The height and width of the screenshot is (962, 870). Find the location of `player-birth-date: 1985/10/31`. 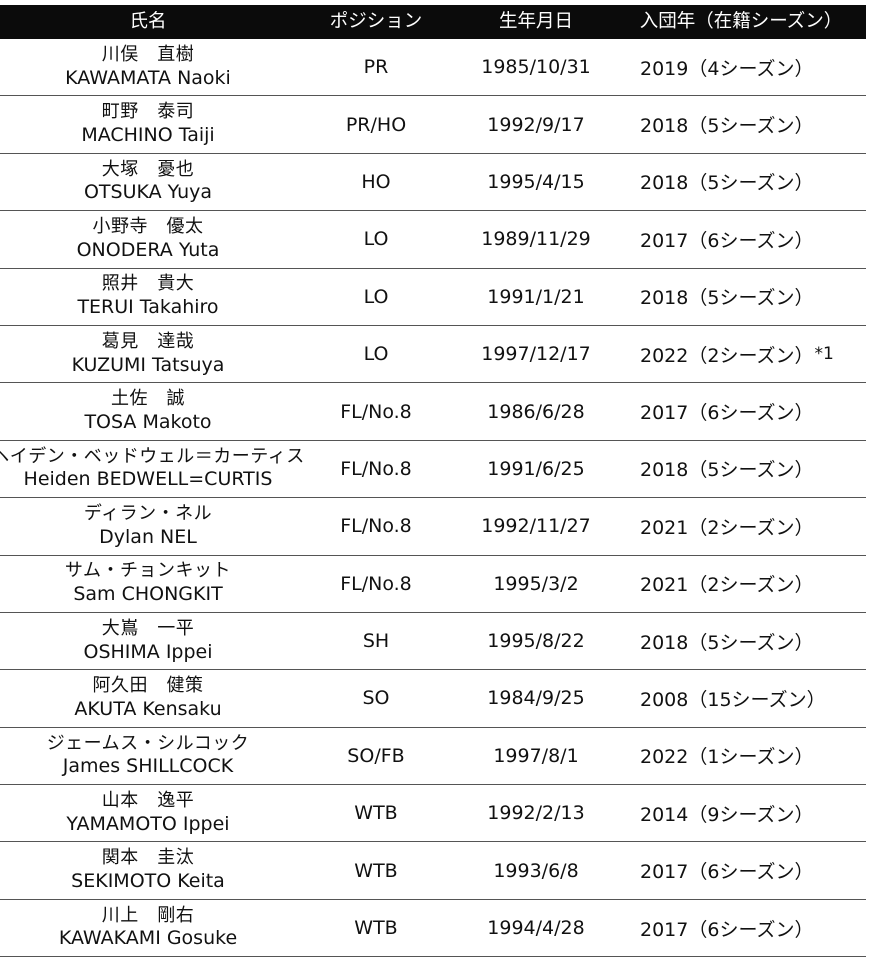

player-birth-date: 1985/10/31 is located at coordinates (536, 67).